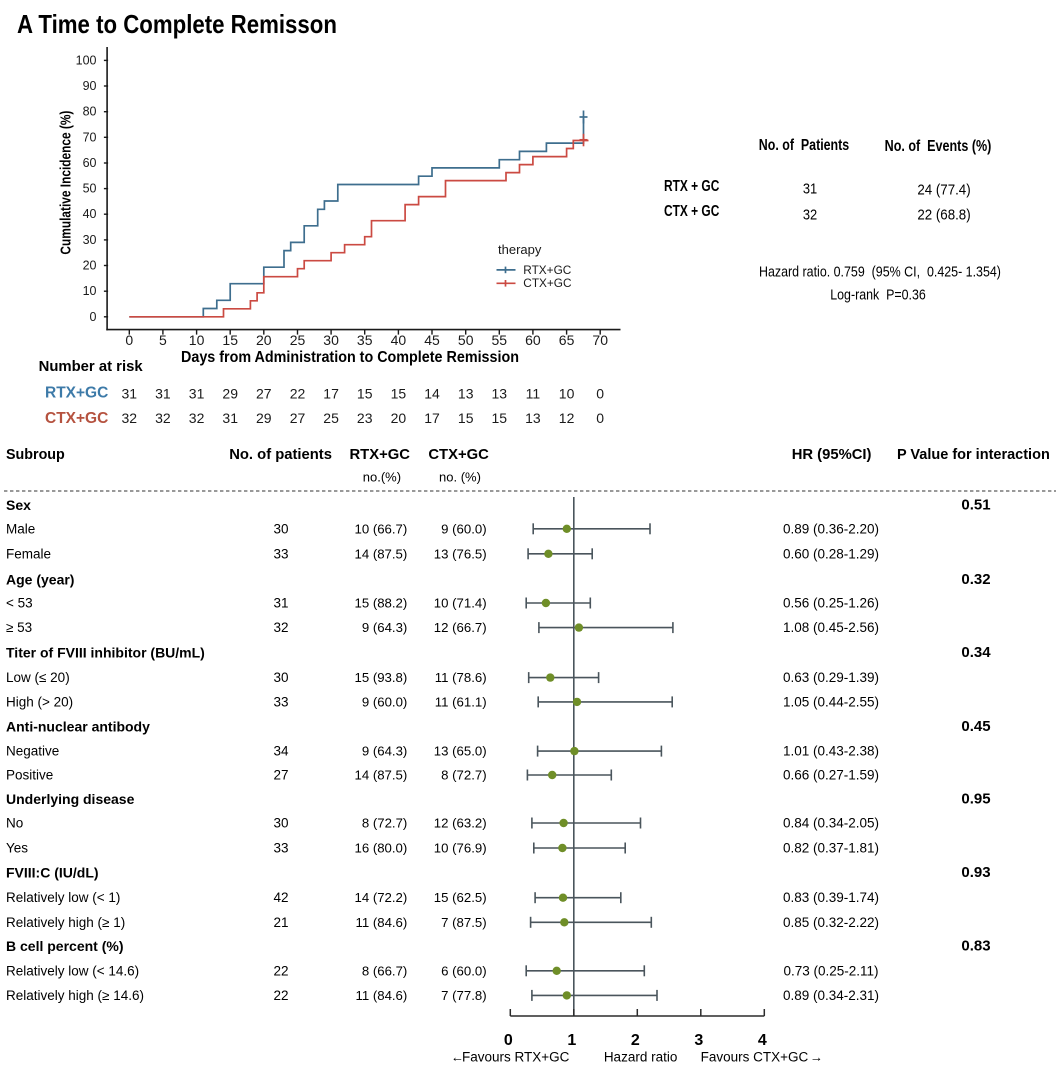 The width and height of the screenshot is (1059, 1088). I want to click on svg-text: P Value for interaction, so click(973, 455).